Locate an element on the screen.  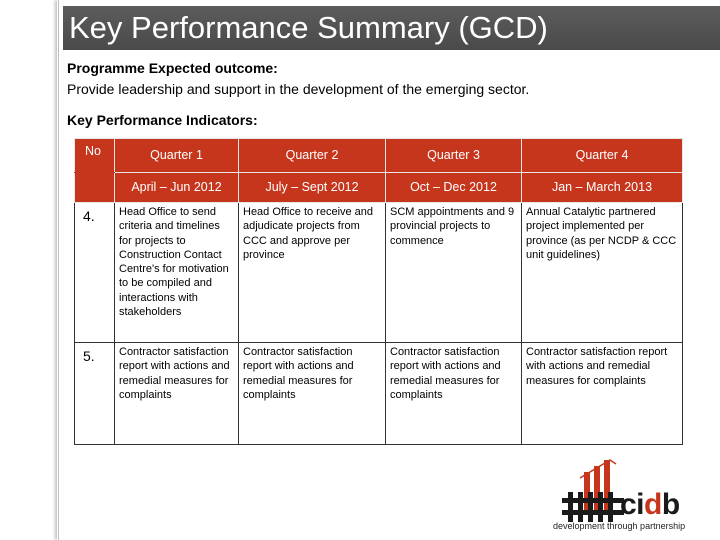
header-quarter-4: Quarter 4 is located at coordinates (602, 155).